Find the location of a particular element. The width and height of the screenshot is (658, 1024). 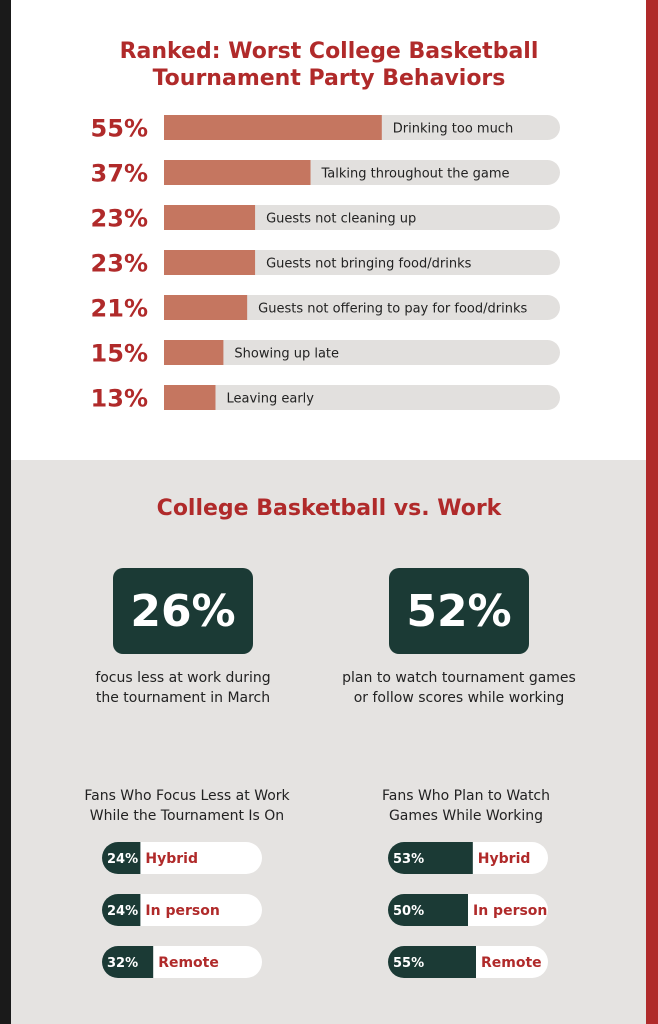

pill-value-label: 55% is located at coordinates (408, 963).